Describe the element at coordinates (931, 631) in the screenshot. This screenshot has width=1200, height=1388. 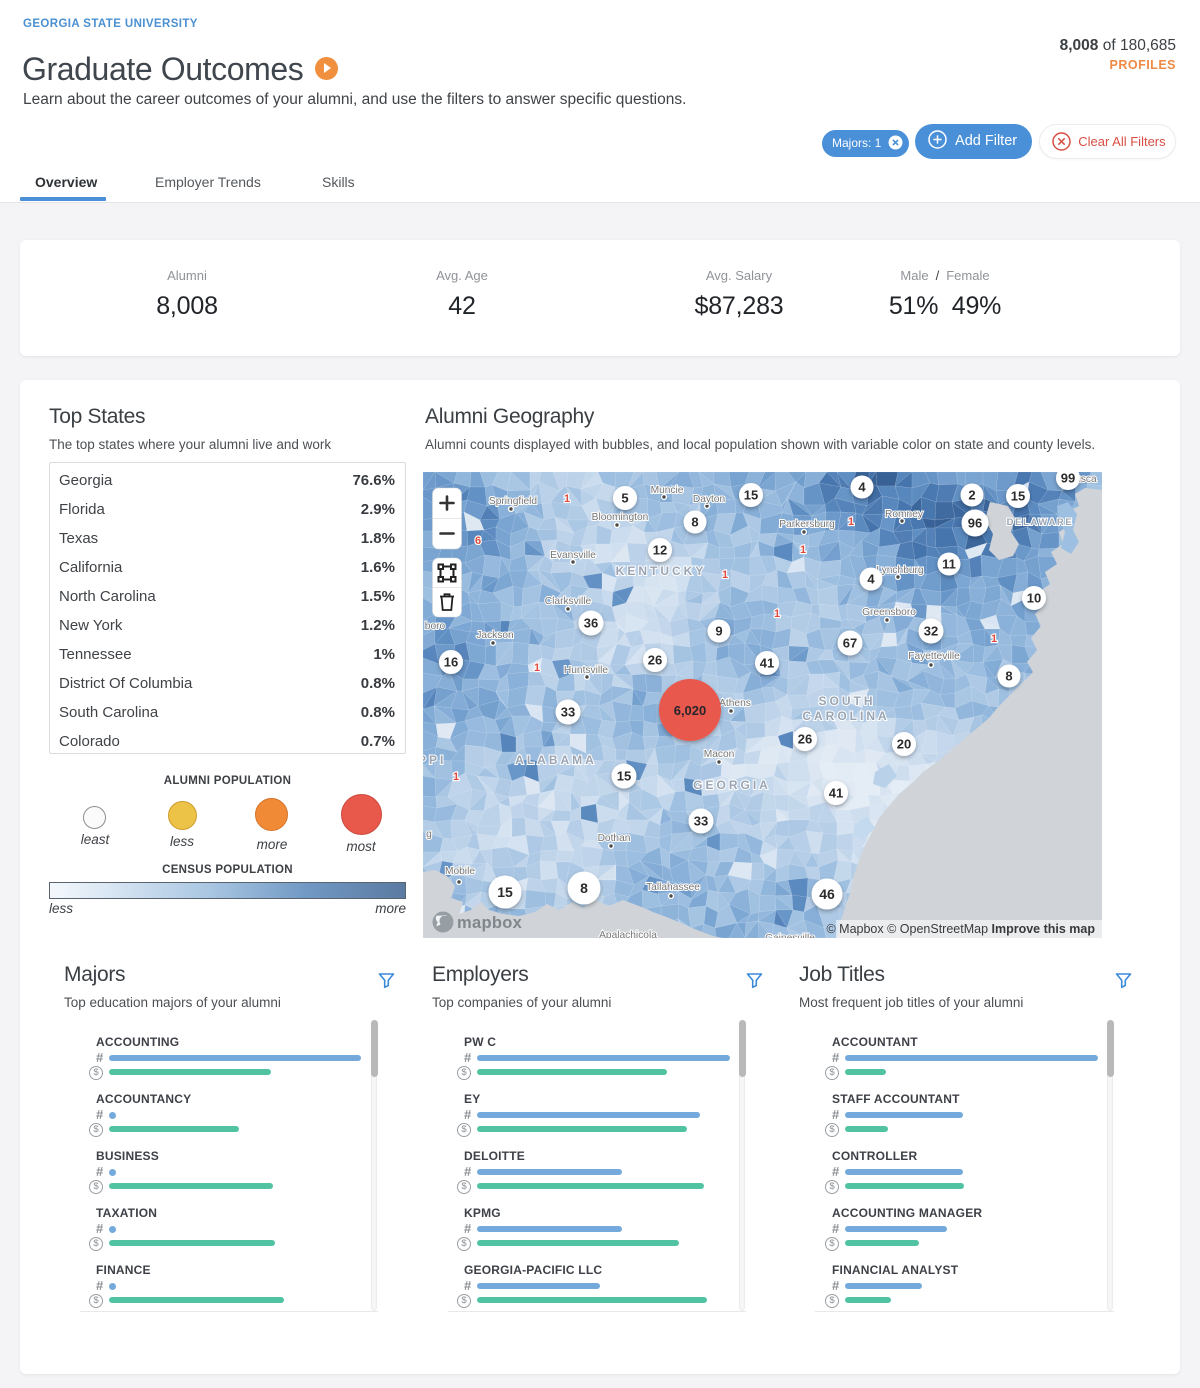
I see `svg-text: 32` at that location.